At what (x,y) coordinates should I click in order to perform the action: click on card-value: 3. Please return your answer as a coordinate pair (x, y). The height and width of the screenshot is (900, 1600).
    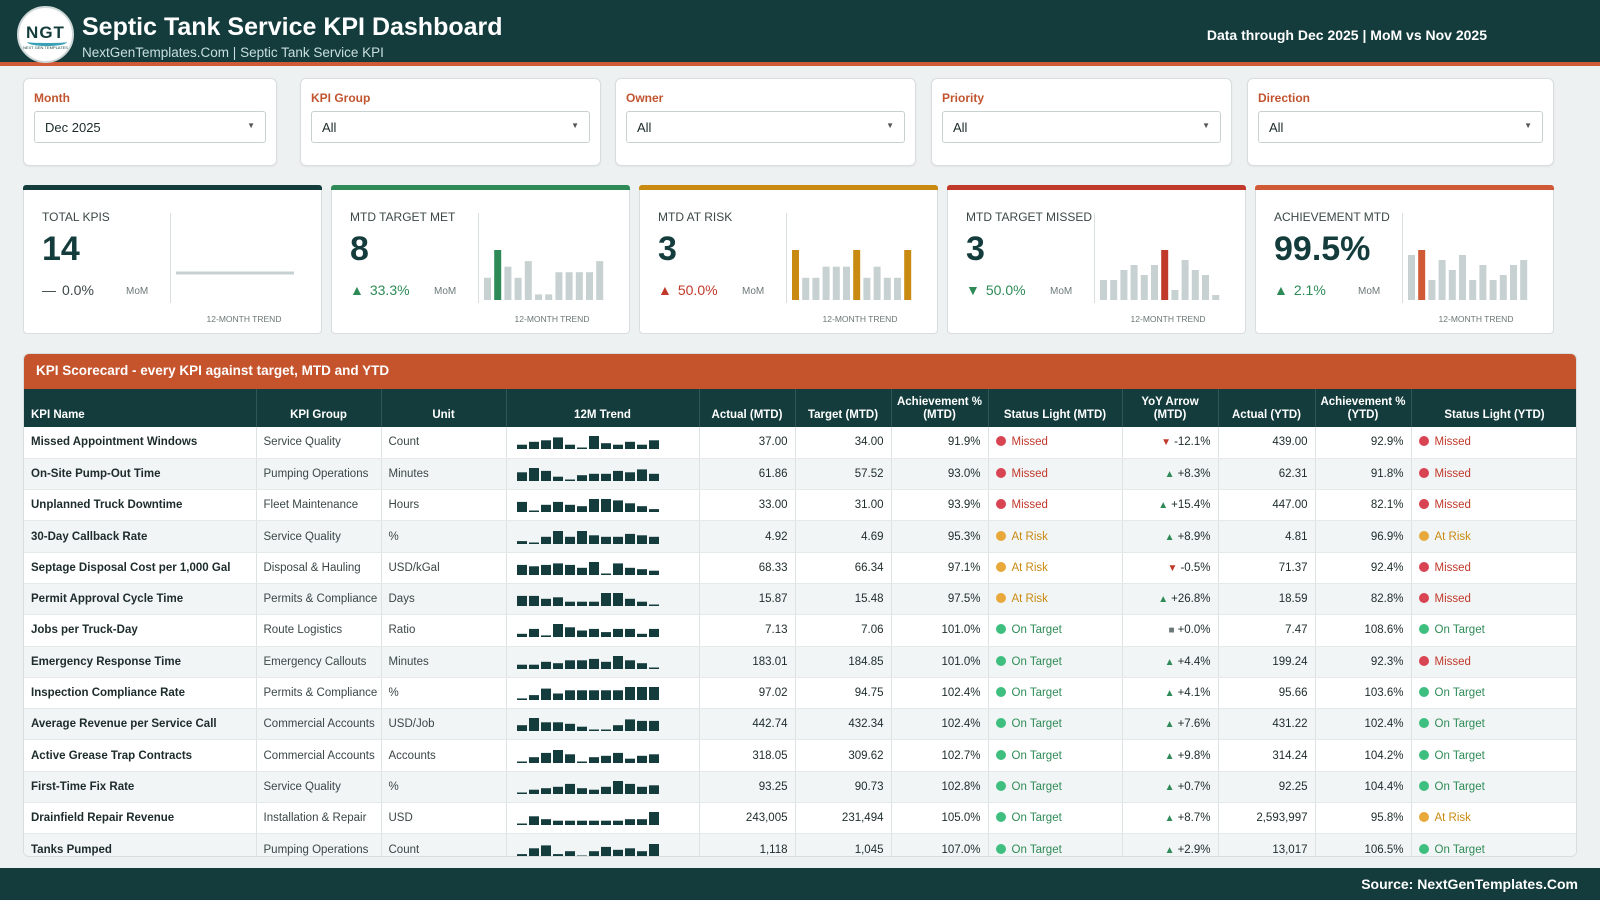
    Looking at the image, I should click on (667, 249).